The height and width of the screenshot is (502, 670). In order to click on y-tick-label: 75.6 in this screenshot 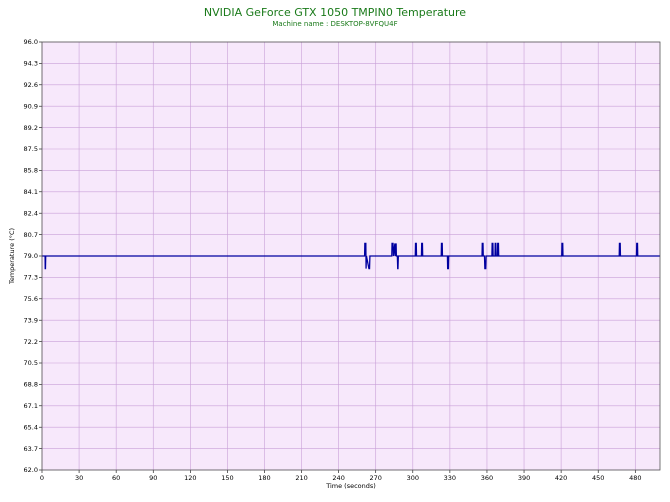, I will do `click(31, 299)`.